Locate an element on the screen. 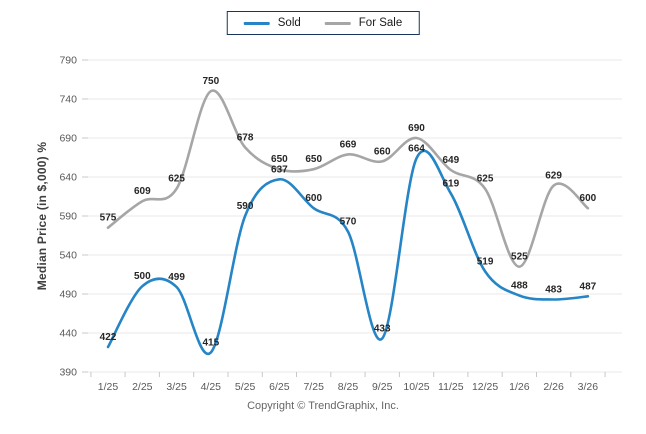 Image resolution: width=646 pixels, height=434 pixels. x-tick-label: 1/26 is located at coordinates (519, 387).